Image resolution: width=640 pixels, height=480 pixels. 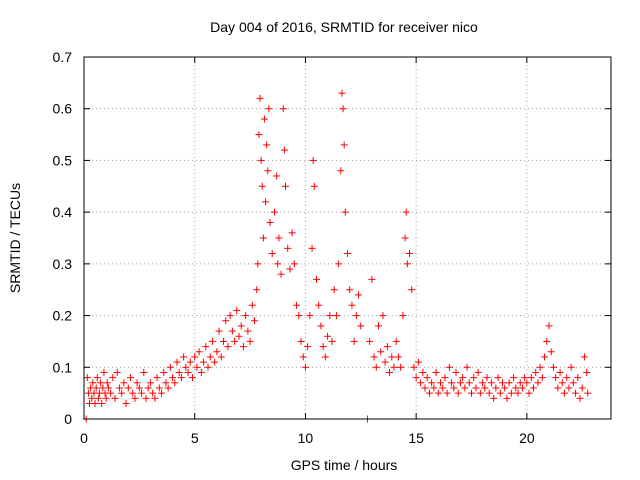 I want to click on y-tick-label: 0.2, so click(x=63, y=316).